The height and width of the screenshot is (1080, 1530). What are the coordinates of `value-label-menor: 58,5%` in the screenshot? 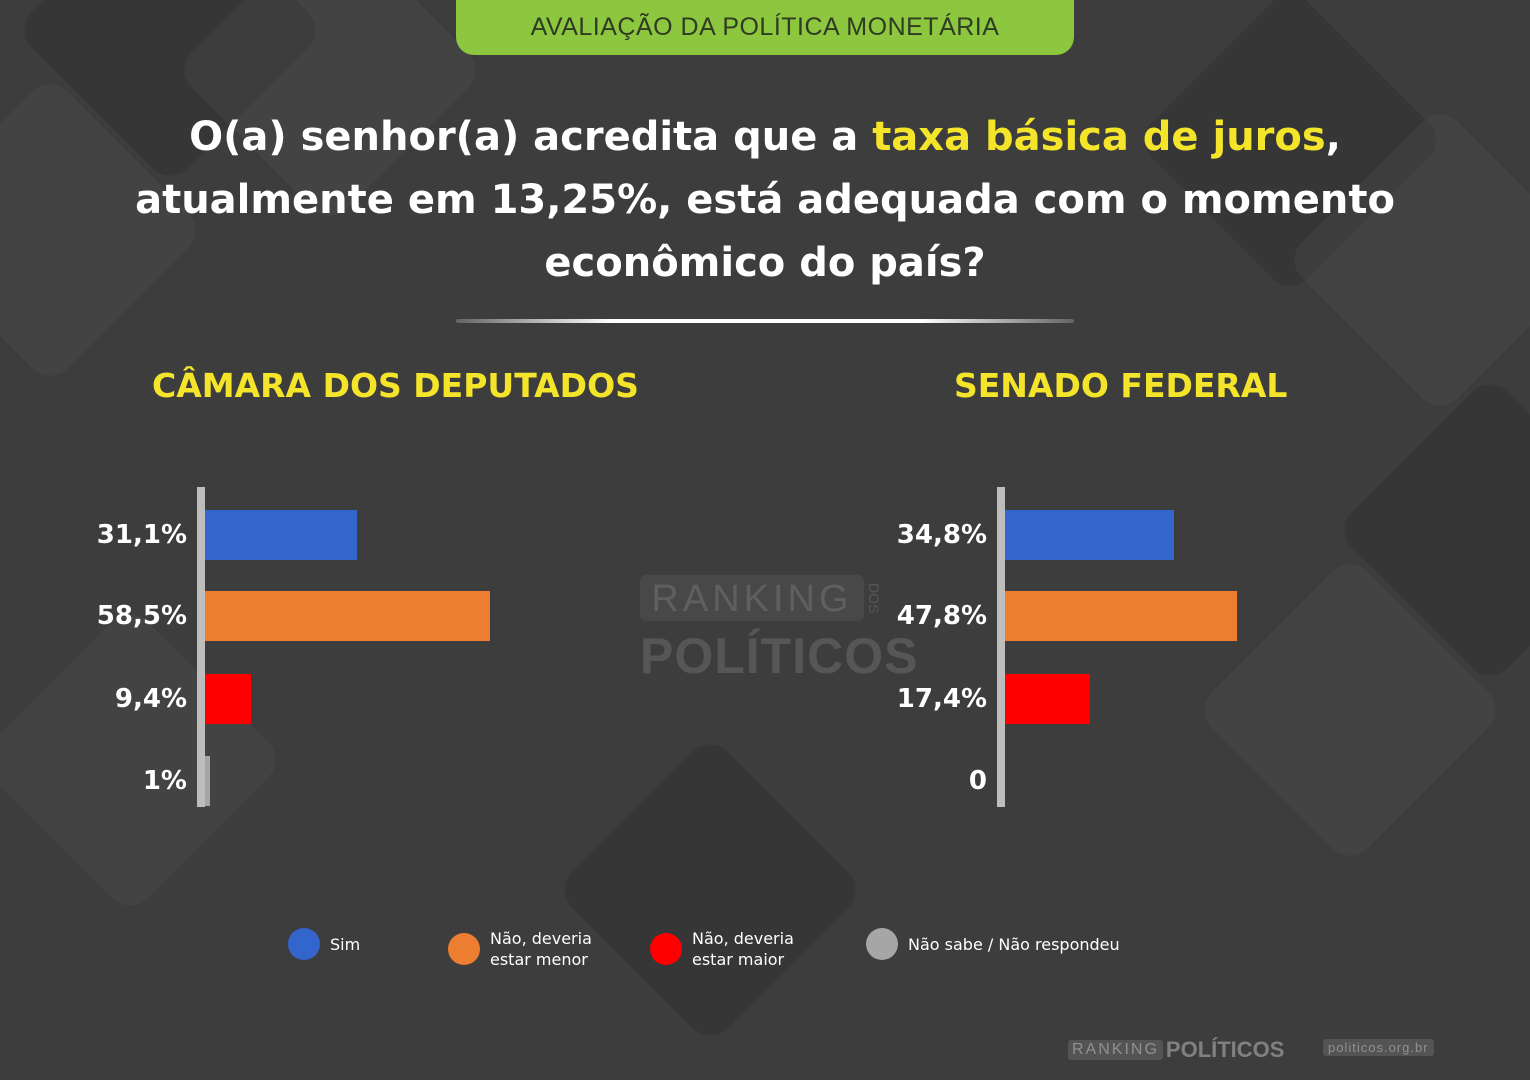 It's located at (141, 616).